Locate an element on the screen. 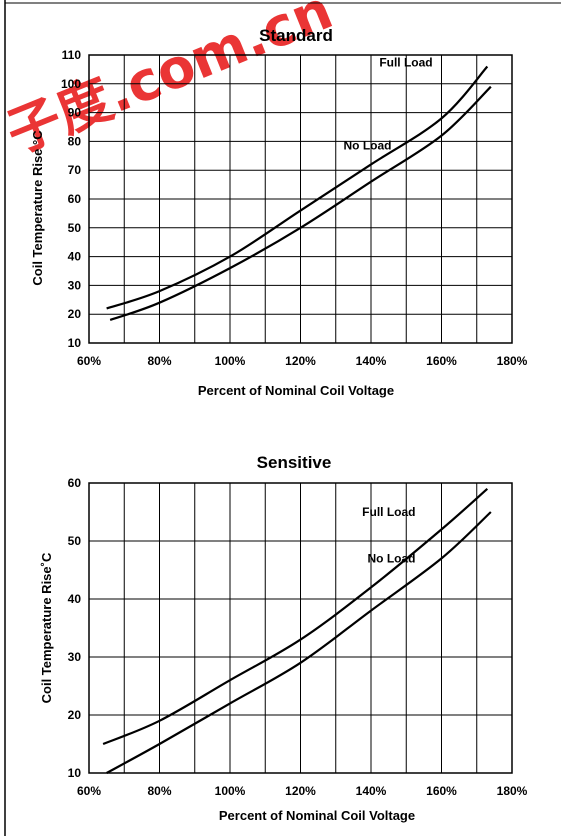  y-tick-label: 70 is located at coordinates (75, 170).